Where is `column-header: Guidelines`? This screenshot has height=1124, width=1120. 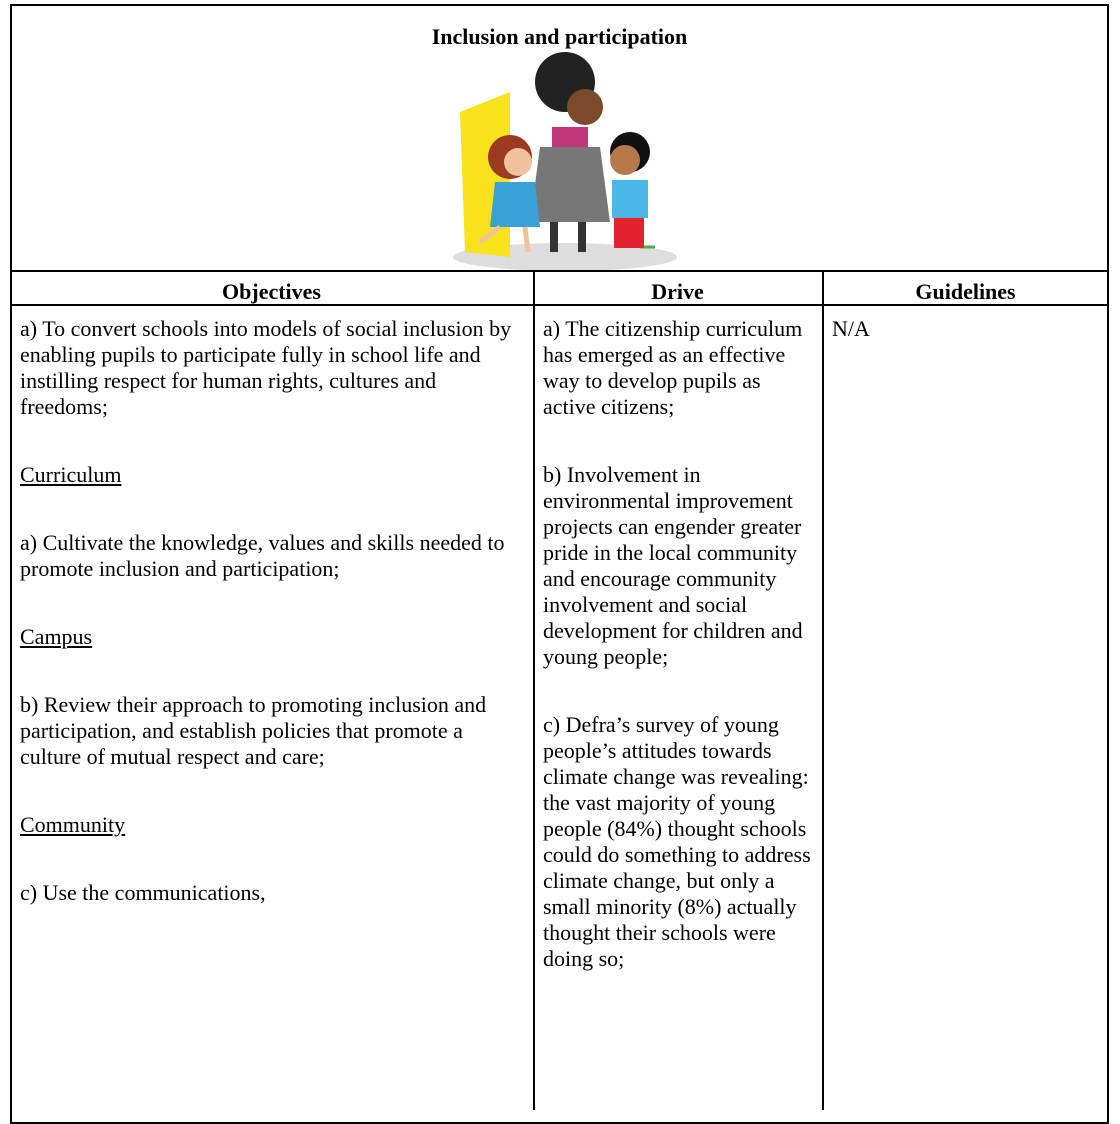 column-header: Guidelines is located at coordinates (965, 291).